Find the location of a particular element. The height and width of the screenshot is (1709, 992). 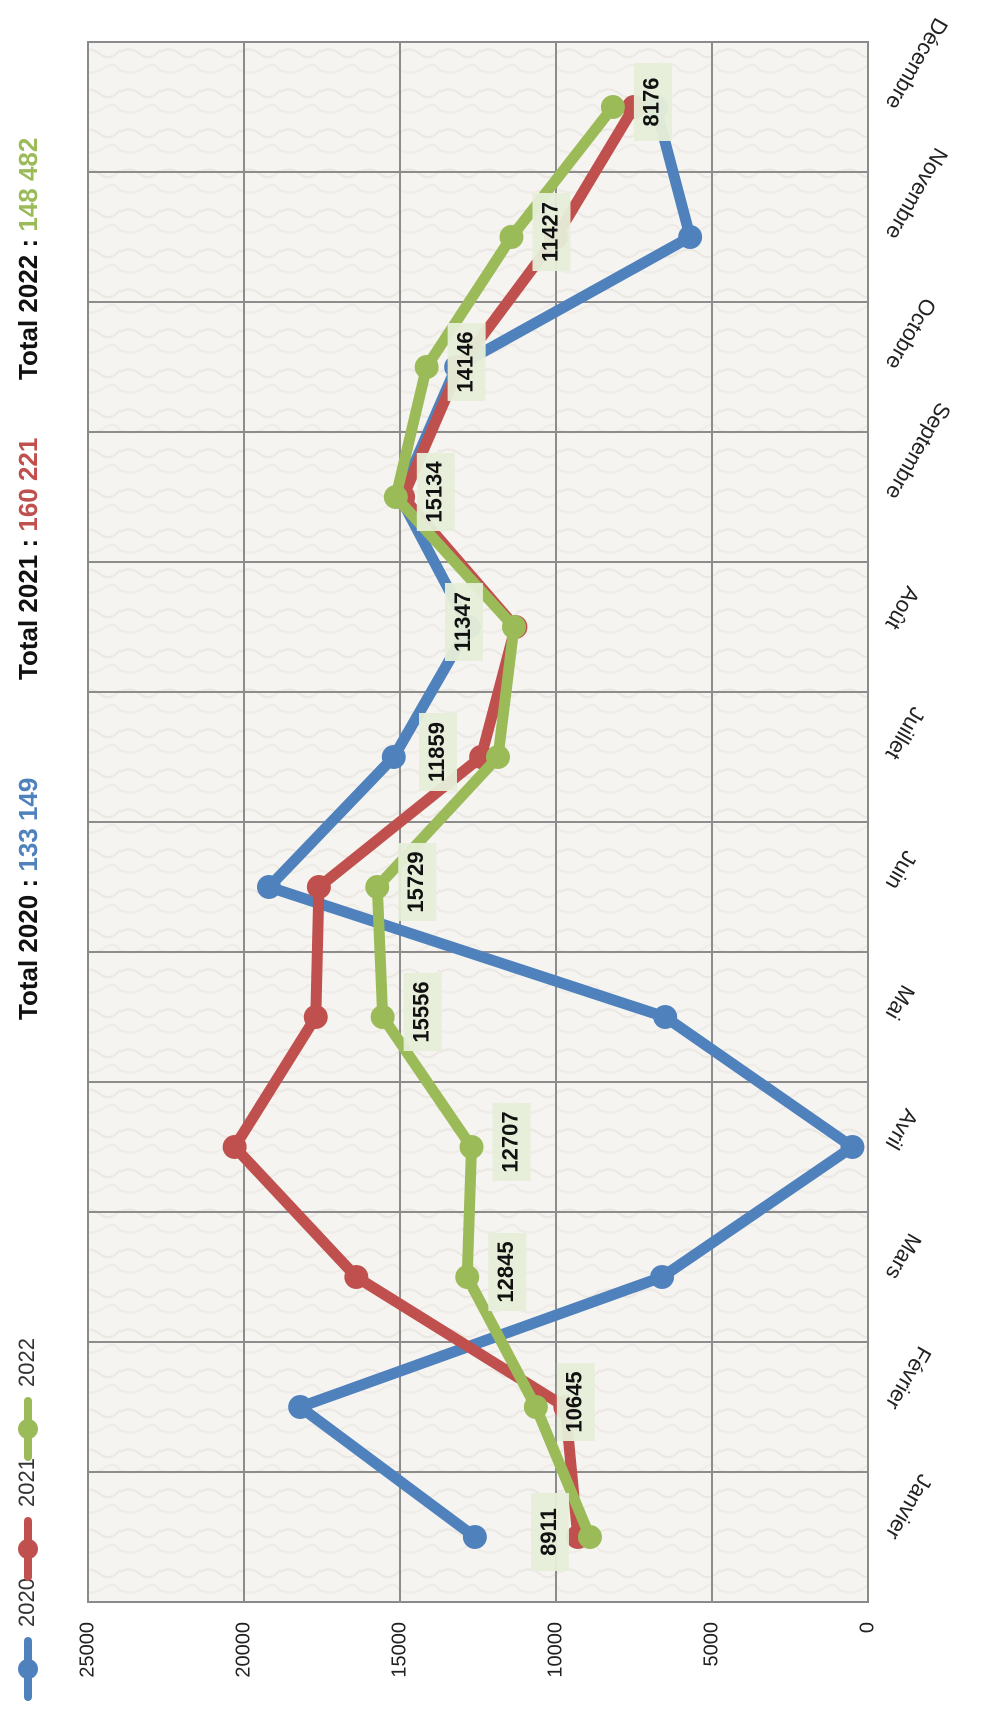

category-label: Août is located at coordinates (903, 608).